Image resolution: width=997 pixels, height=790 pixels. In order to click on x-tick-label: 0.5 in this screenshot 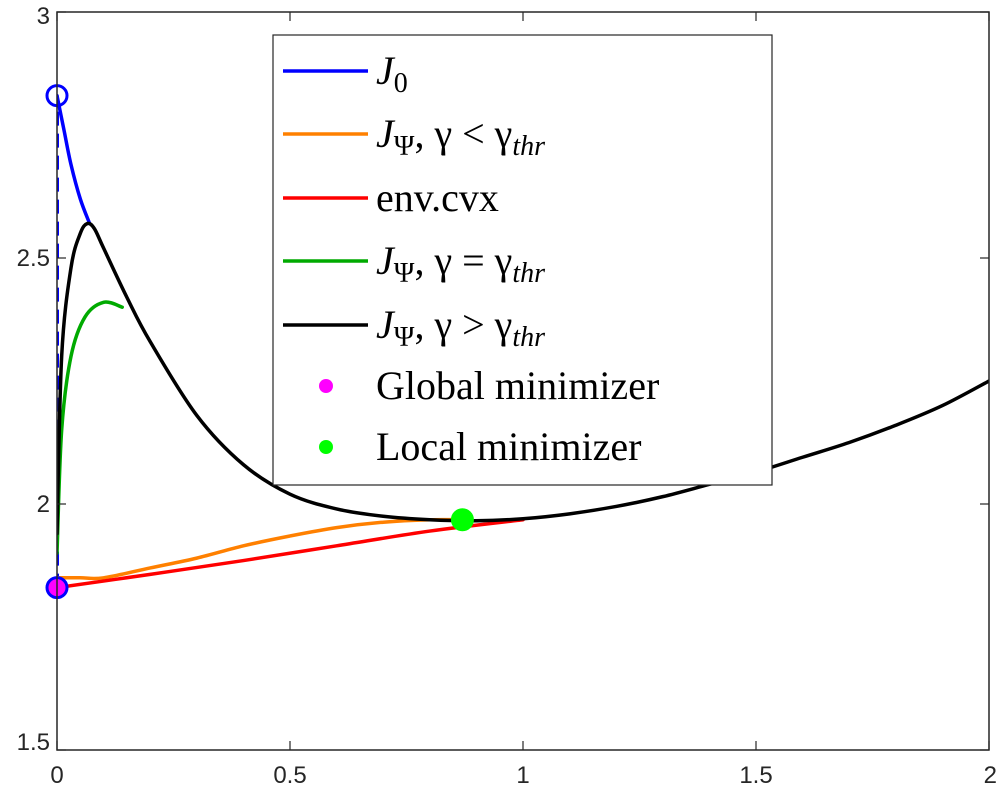, I will do `click(289, 775)`.